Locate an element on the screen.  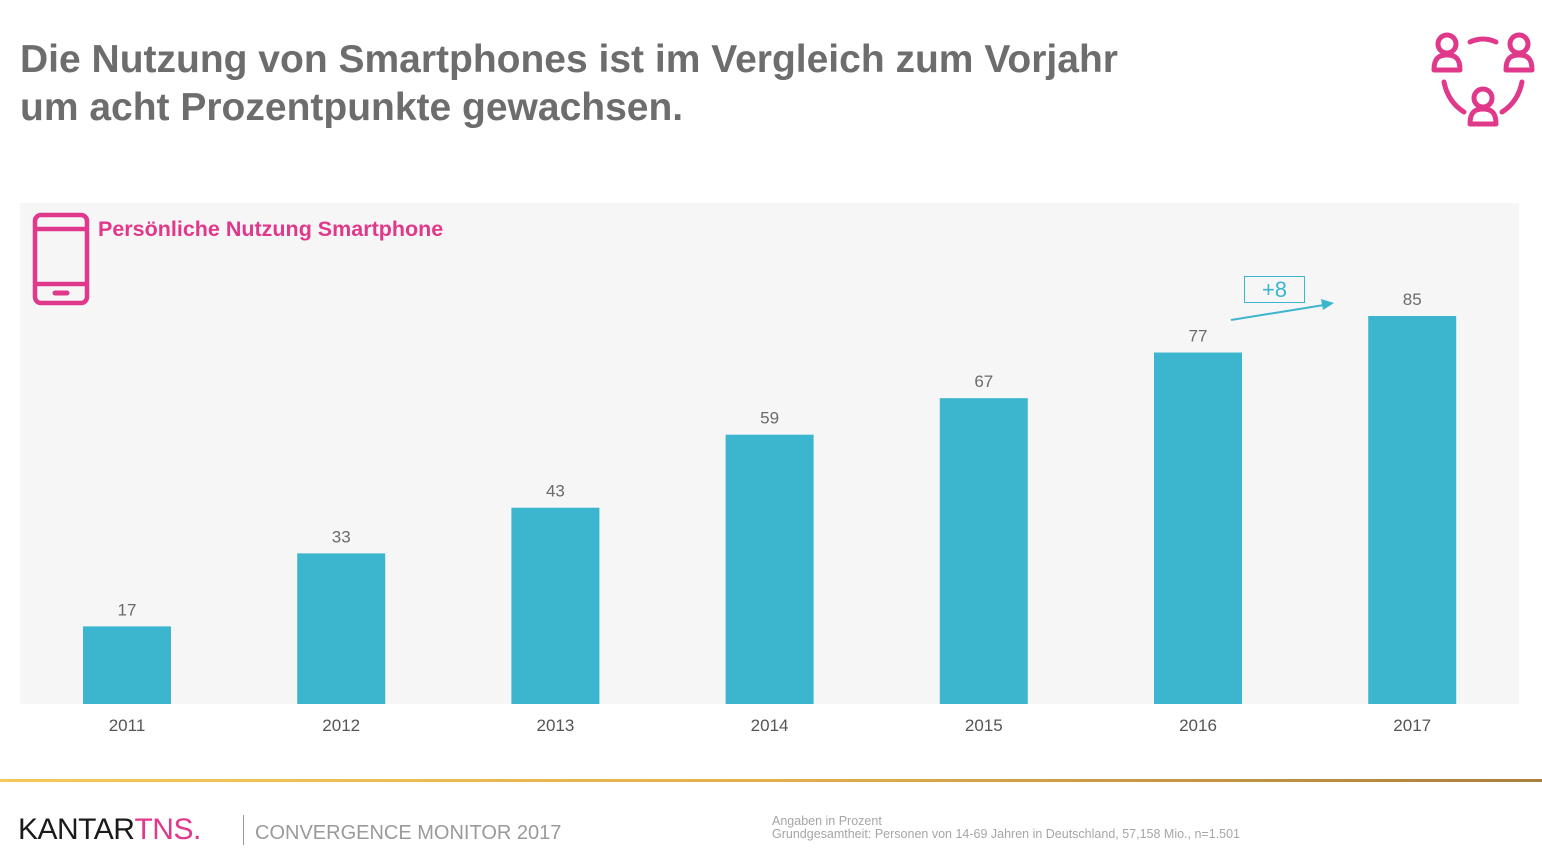
x-tick-label-2013: 2013 is located at coordinates (555, 725).